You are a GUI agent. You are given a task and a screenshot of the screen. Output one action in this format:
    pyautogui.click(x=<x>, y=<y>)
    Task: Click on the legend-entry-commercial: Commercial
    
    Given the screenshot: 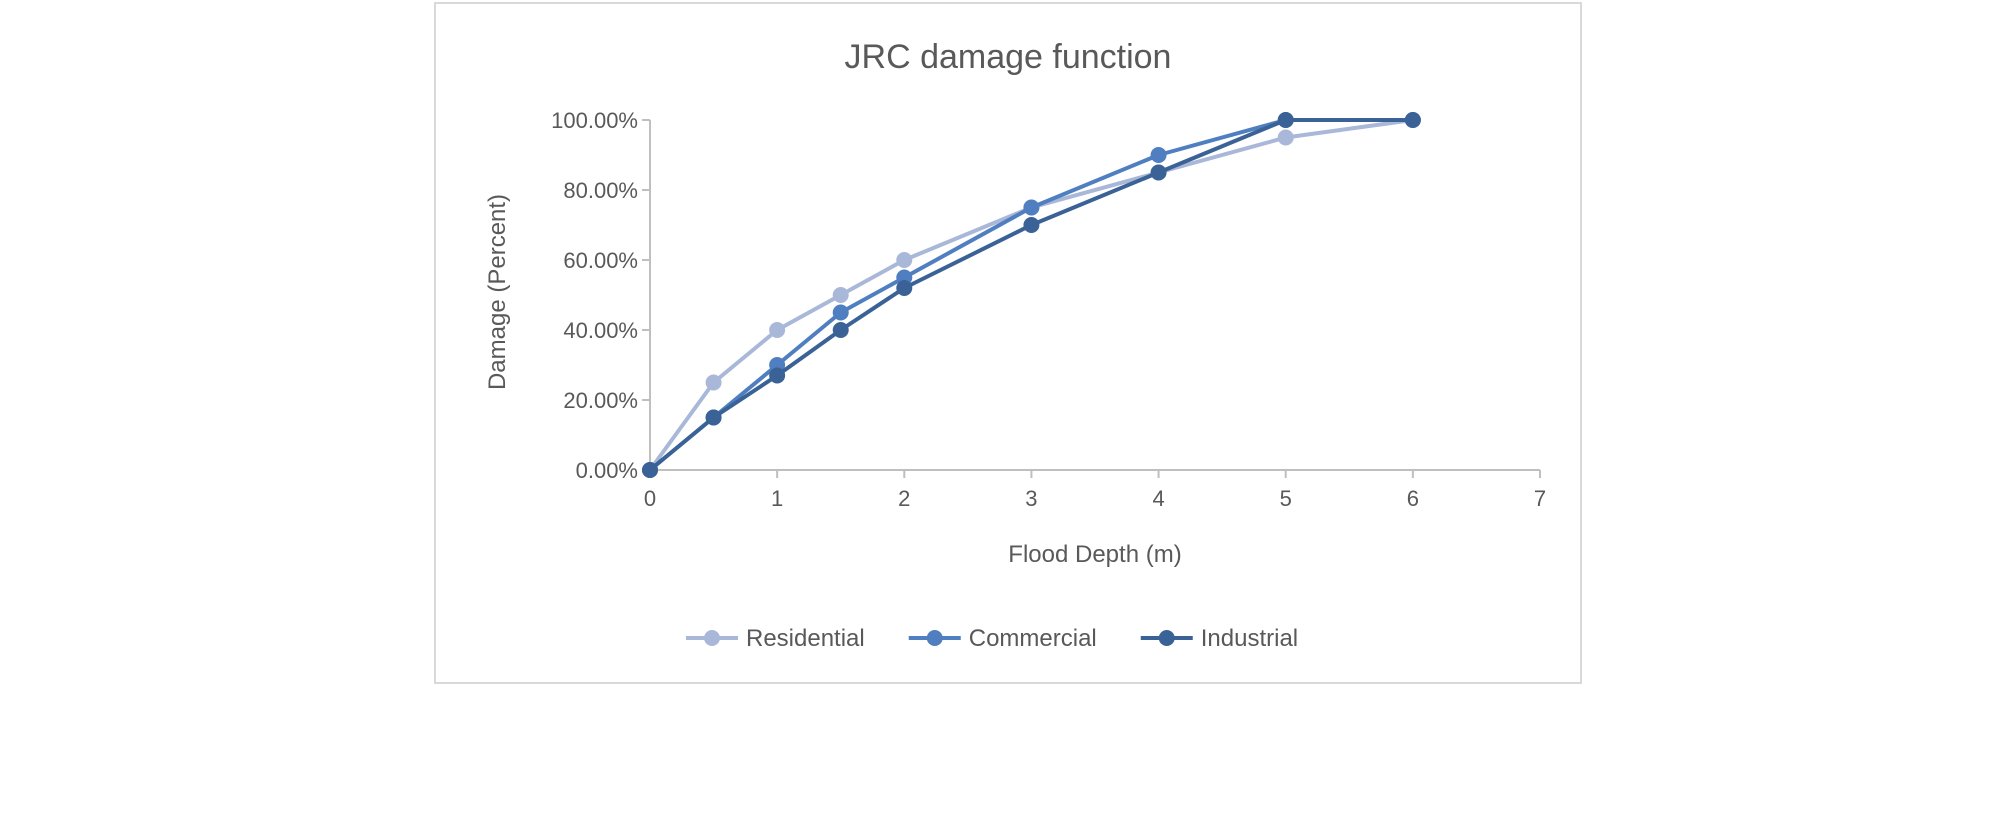 What is the action you would take?
    pyautogui.click(x=1002, y=638)
    